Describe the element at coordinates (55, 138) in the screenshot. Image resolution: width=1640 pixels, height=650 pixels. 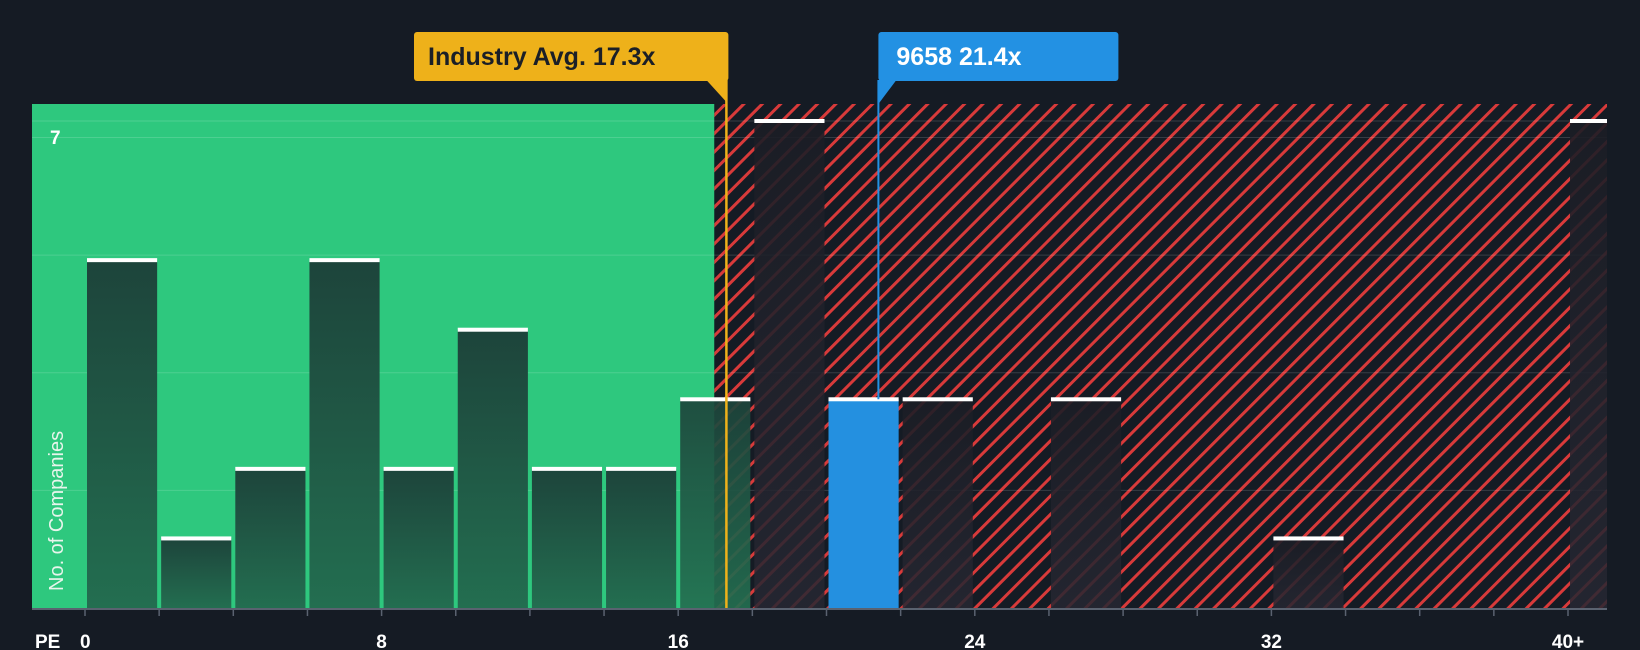
I see `y-axis-max-label: 7` at that location.